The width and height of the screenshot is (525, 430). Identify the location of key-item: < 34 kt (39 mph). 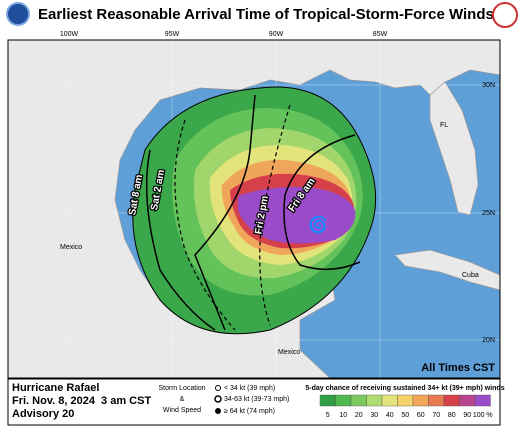
(249, 388).